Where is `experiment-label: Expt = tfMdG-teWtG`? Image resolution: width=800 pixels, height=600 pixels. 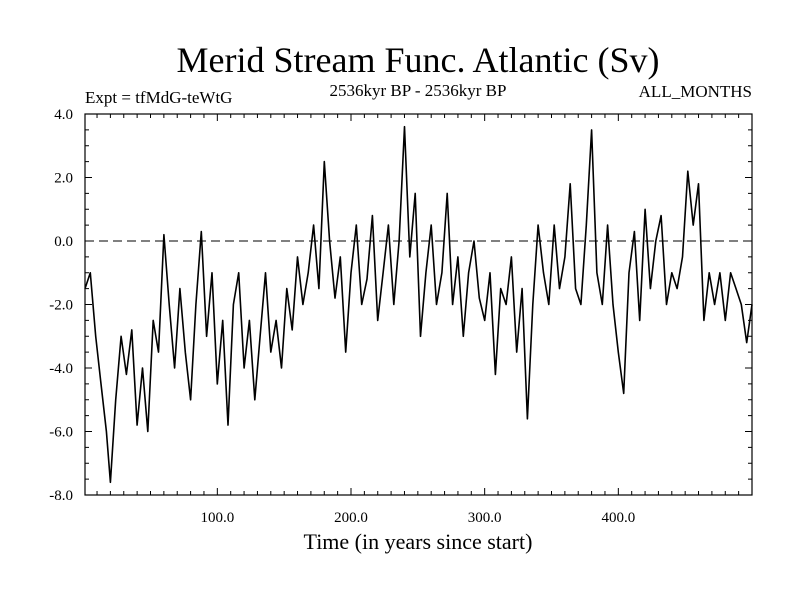 experiment-label: Expt = tfMdG-teWtG is located at coordinates (158, 97).